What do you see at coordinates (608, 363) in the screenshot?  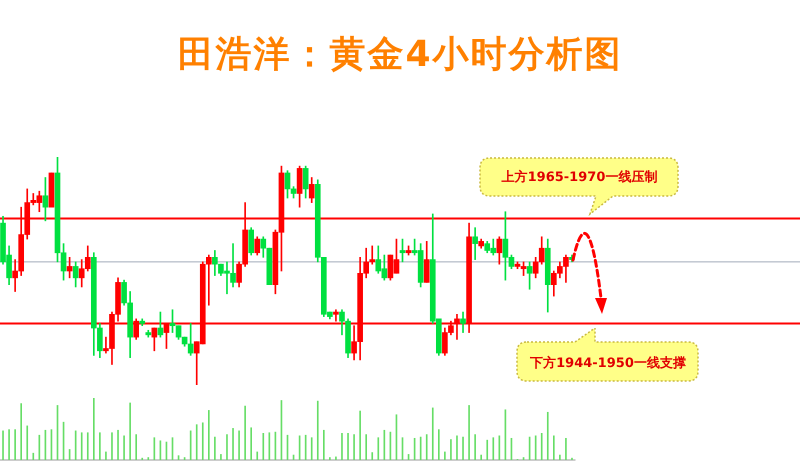 I see `annotation: 下方1944-1950一线支撑` at bounding box center [608, 363].